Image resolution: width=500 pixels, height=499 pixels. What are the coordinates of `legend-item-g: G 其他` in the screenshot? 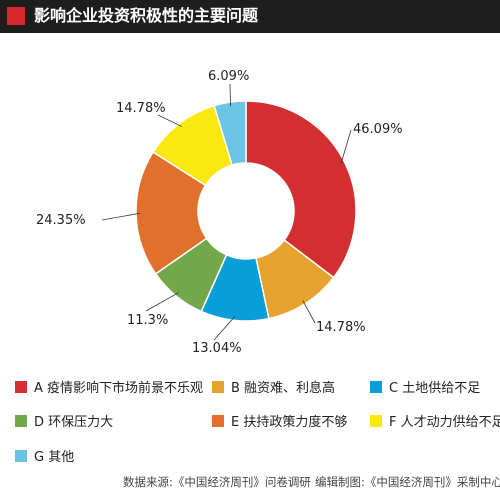 It's located at (44, 458).